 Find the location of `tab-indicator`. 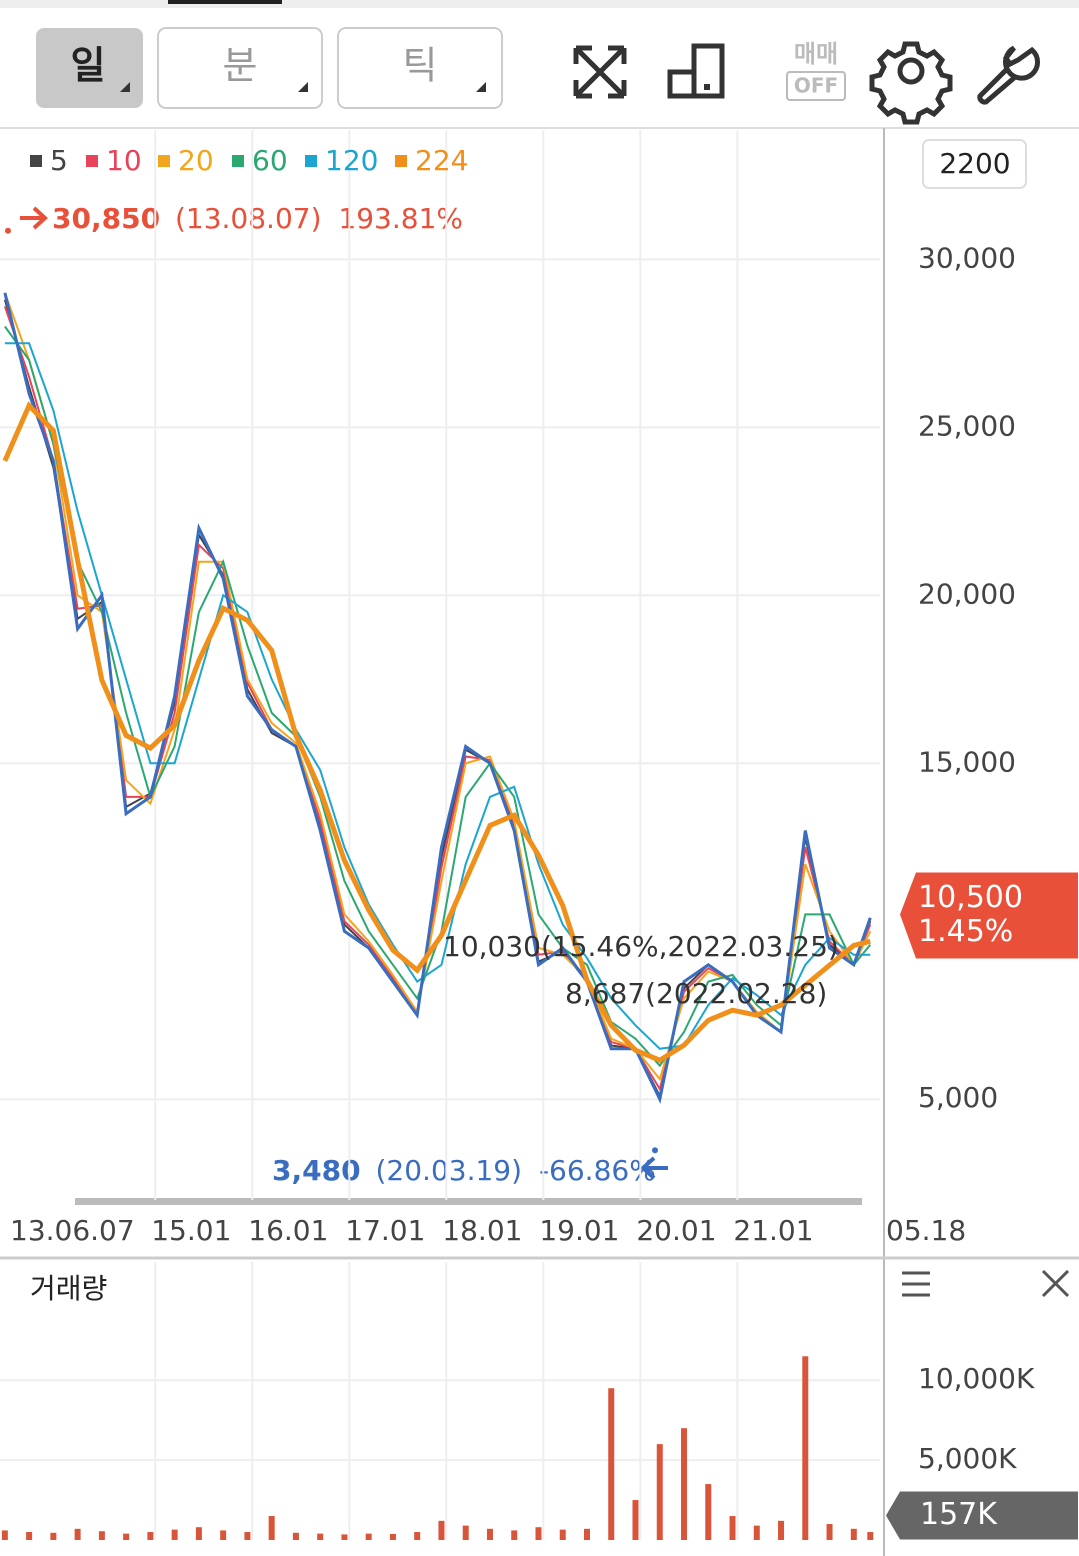

tab-indicator is located at coordinates (225, 2).